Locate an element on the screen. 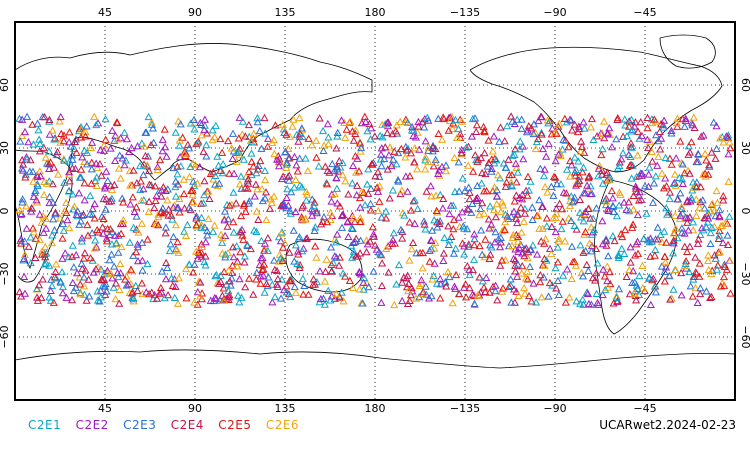 The height and width of the screenshot is (450, 750). legend-item-c2e4: C2E4 is located at coordinates (187, 425).